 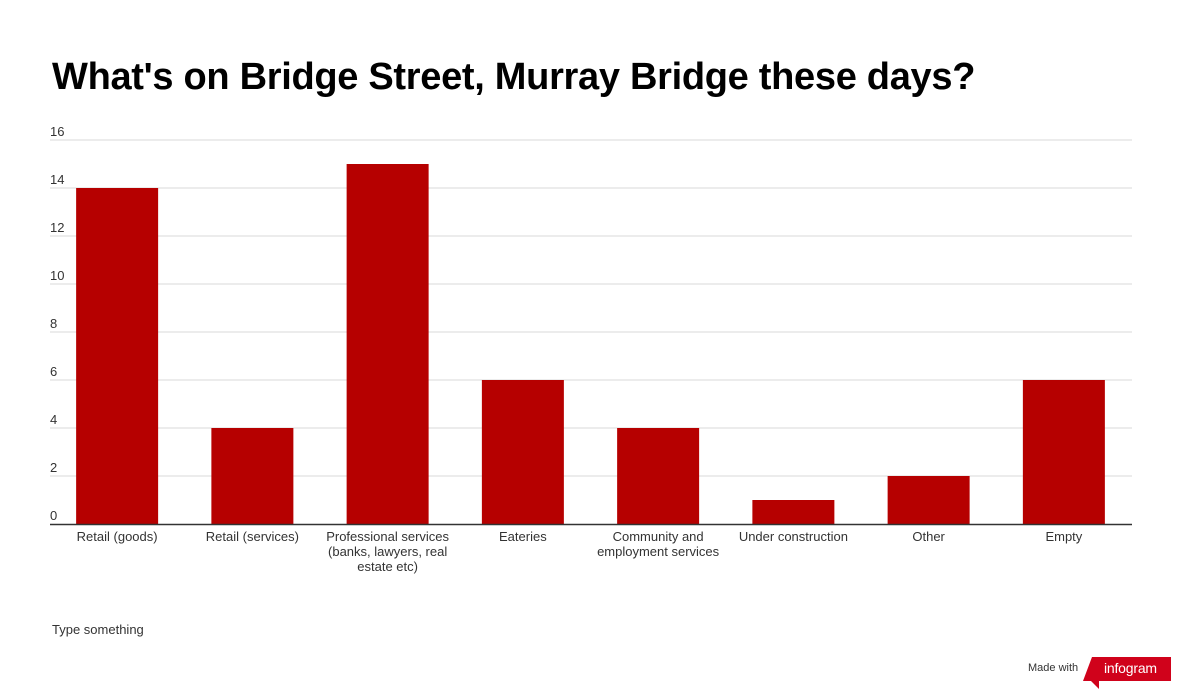 I want to click on footnote-text: Type something, so click(x=98, y=629).